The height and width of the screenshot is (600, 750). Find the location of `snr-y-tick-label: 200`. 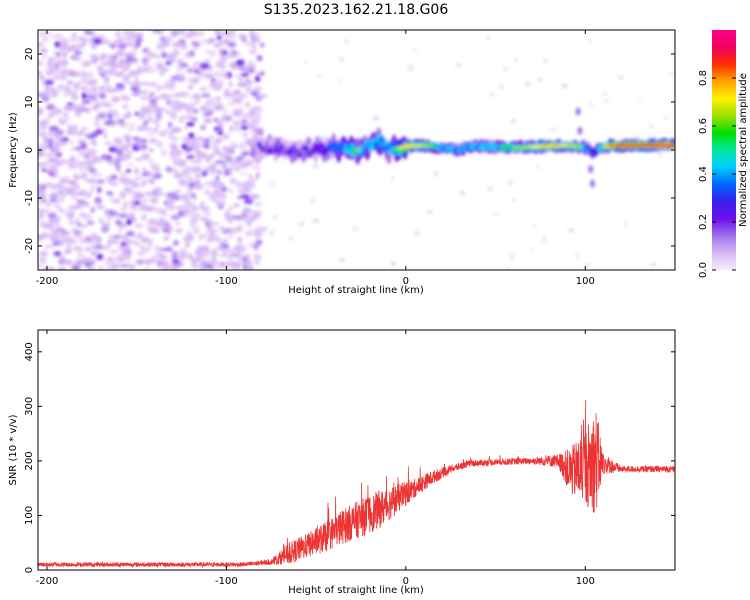

snr-y-tick-label: 200 is located at coordinates (29, 460).